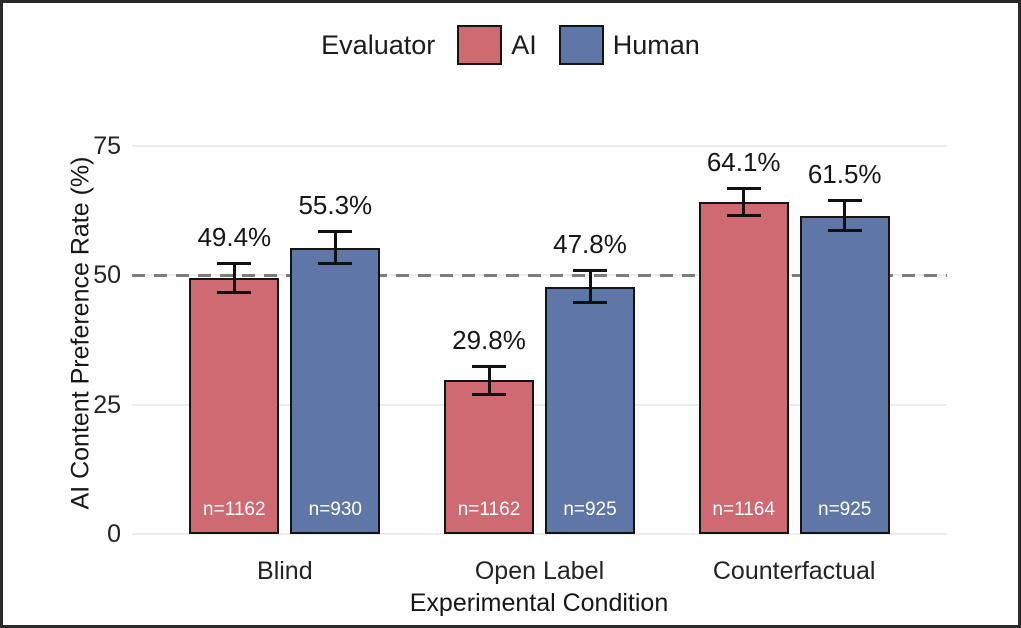  Describe the element at coordinates (107, 145) in the screenshot. I see `y-tick-75: 75` at that location.